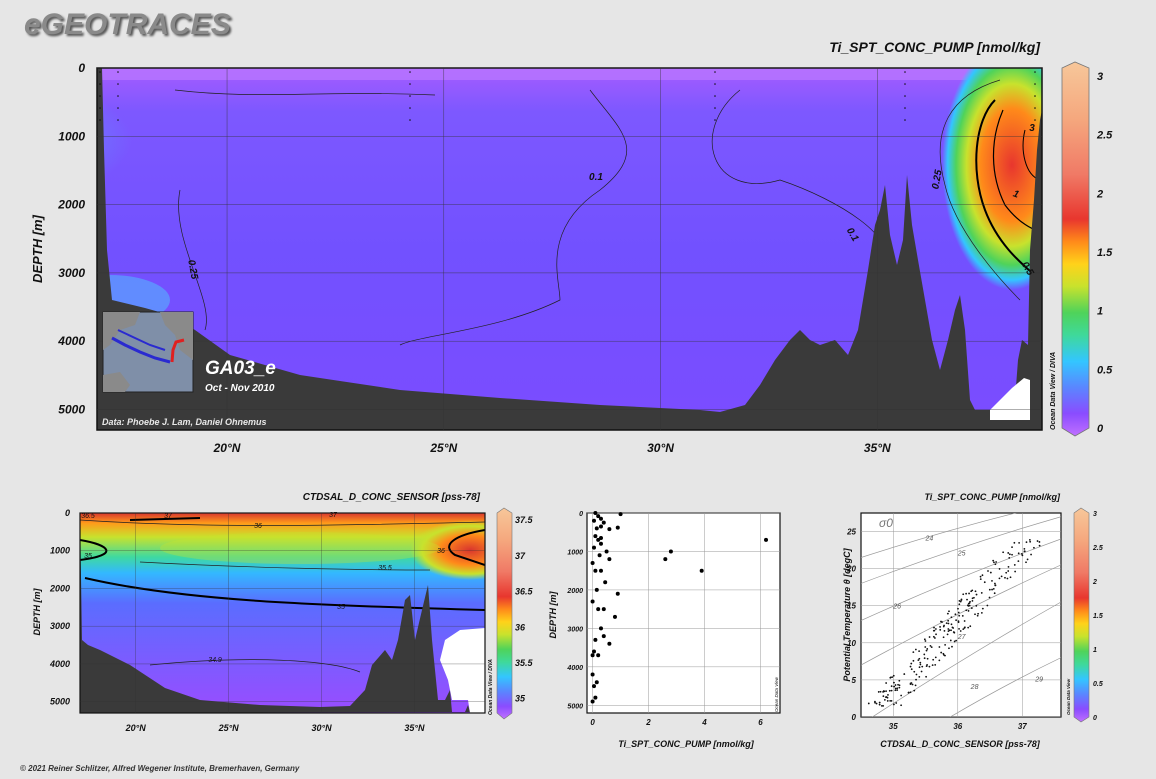 The image size is (1156, 779). What do you see at coordinates (961, 553) in the screenshot?
I see `ts-isopycnal-label: 25` at bounding box center [961, 553].